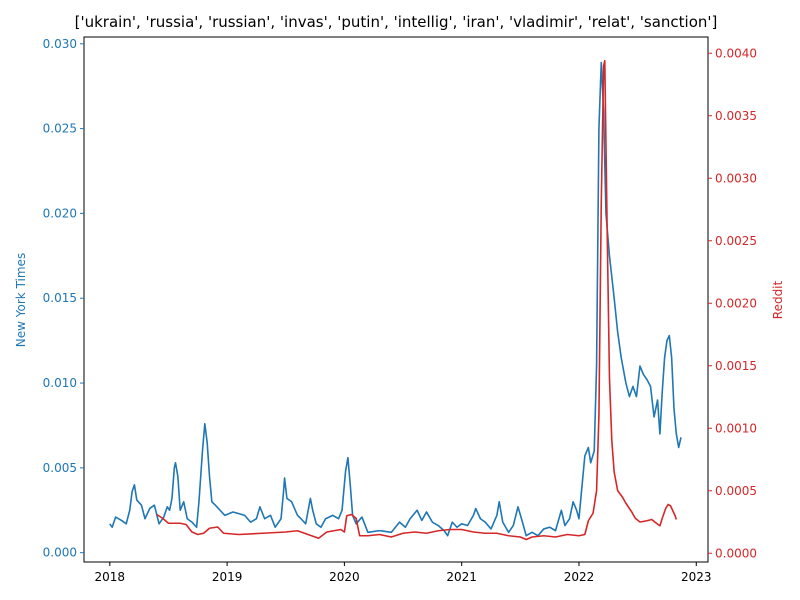 Image resolution: width=800 pixels, height=600 pixels. What do you see at coordinates (736, 491) in the screenshot?
I see `right-y-tick-label: 0.0005` at bounding box center [736, 491].